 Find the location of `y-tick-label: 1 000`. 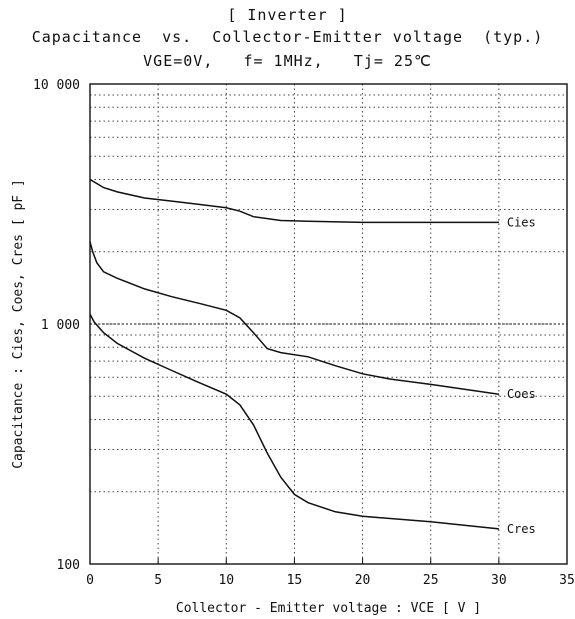

y-tick-label: 1 000 is located at coordinates (60, 325).